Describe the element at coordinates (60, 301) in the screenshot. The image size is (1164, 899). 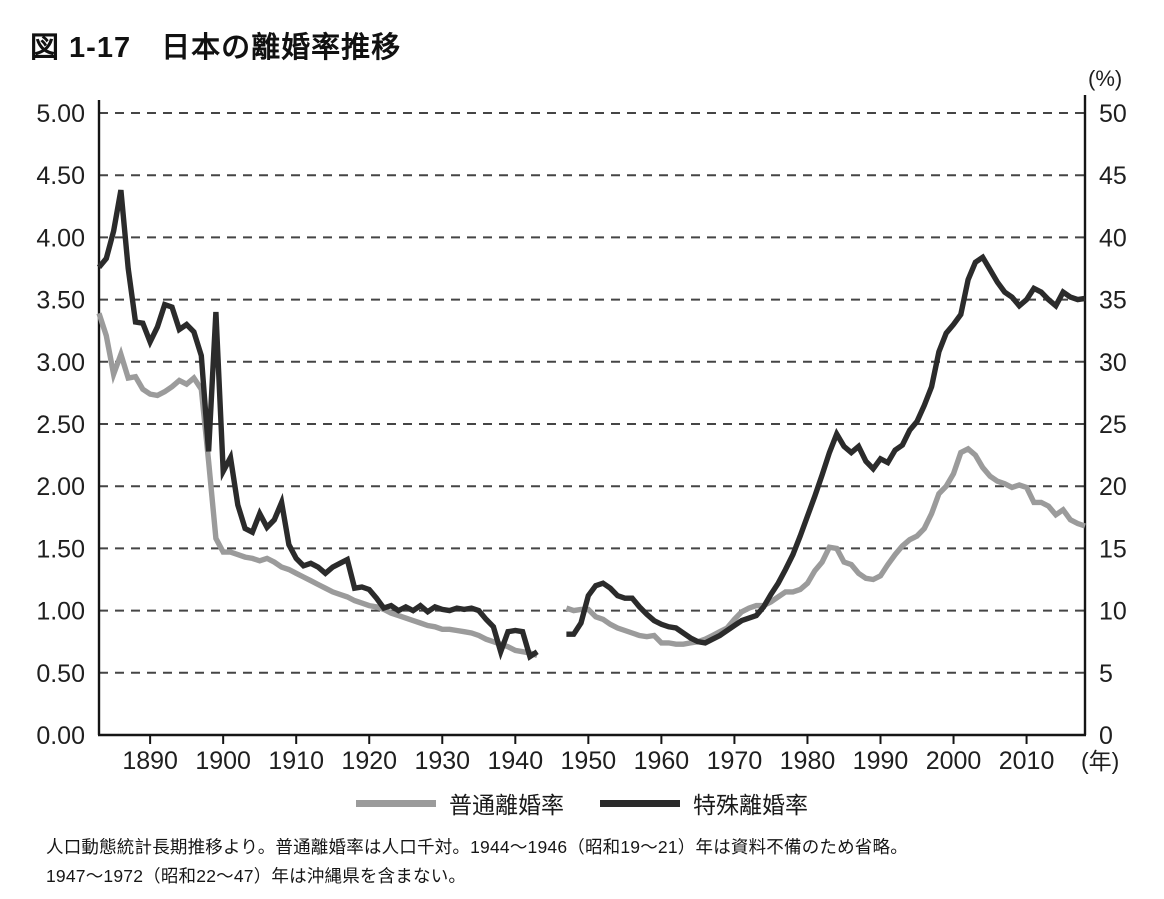
I see `svg-text: 3.50` at that location.